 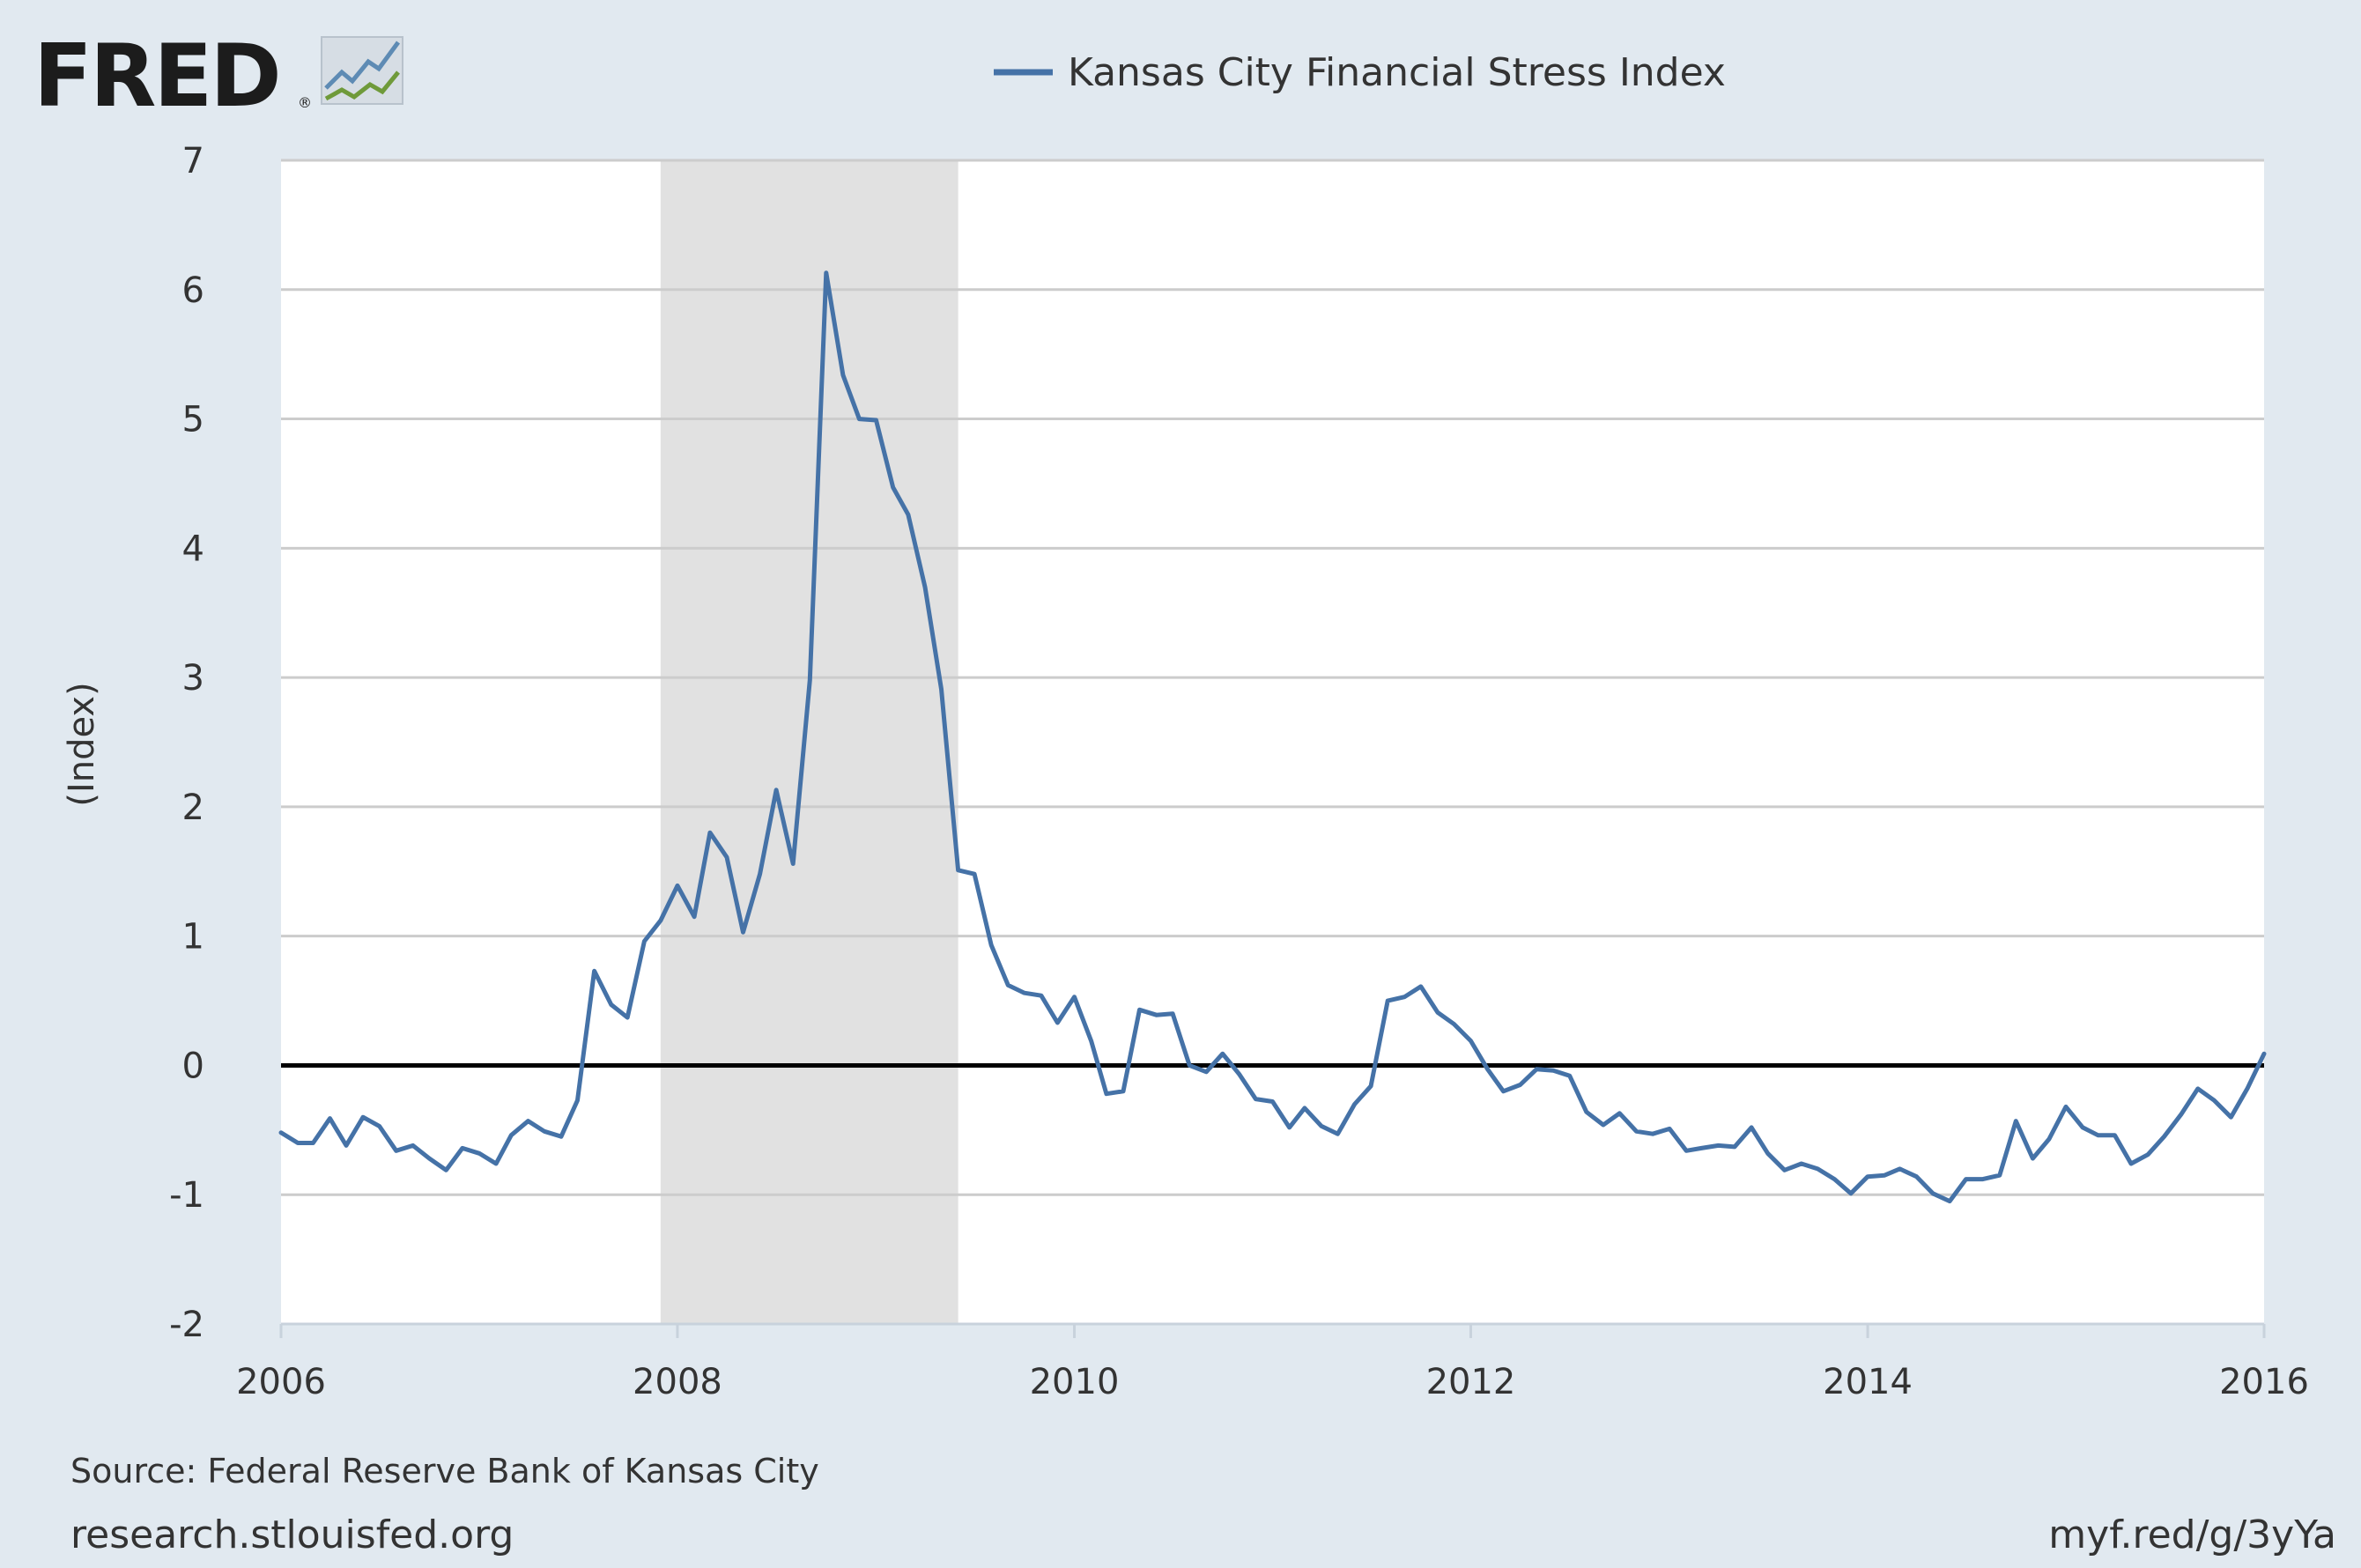 I want to click on x-tick-label: 2016, so click(x=2264, y=1382).